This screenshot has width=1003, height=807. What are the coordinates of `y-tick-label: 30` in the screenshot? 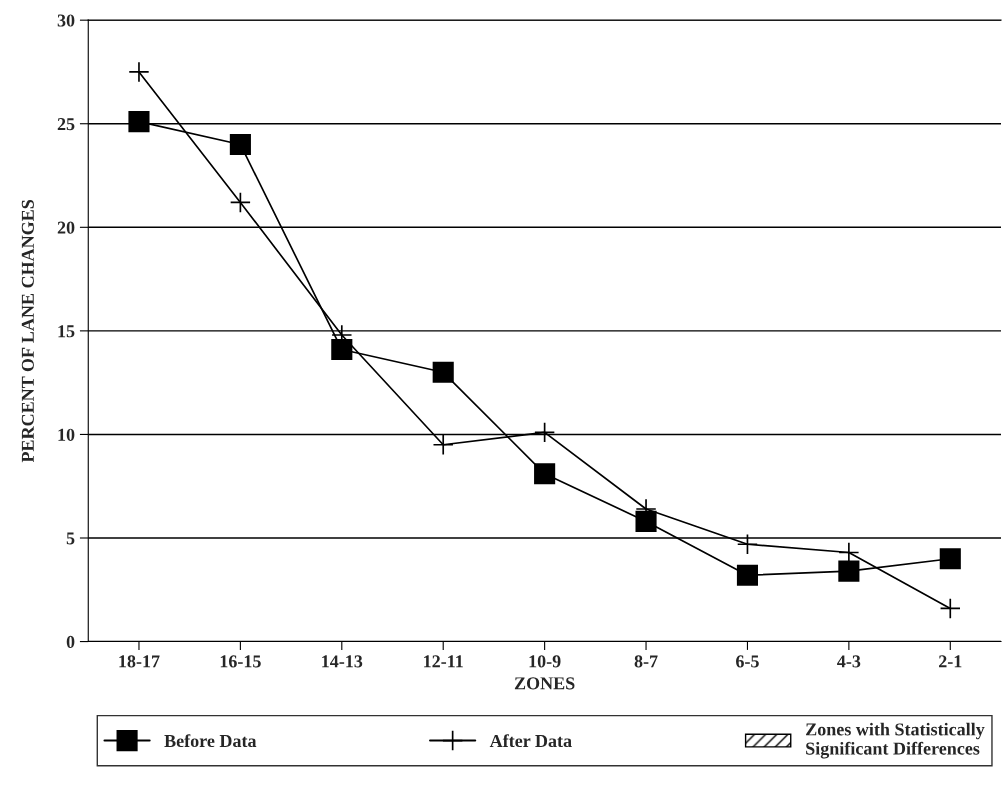 It's located at (66, 20).